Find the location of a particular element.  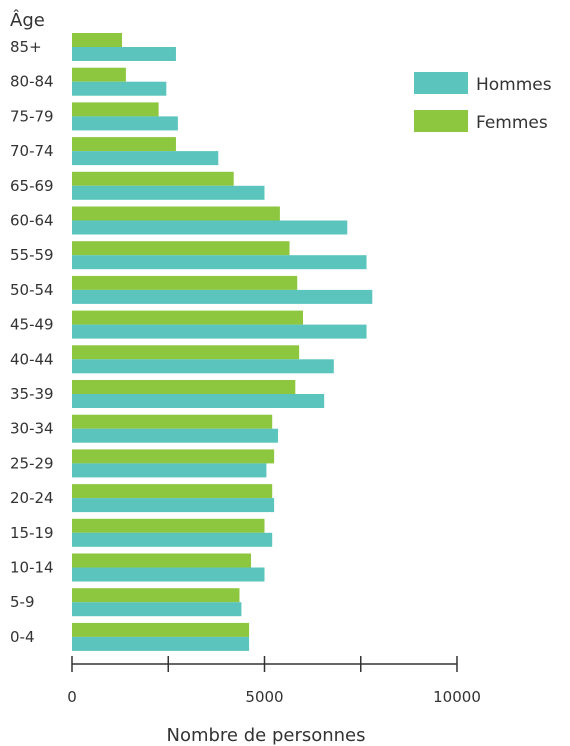

category-label: 5-9 is located at coordinates (22, 602).